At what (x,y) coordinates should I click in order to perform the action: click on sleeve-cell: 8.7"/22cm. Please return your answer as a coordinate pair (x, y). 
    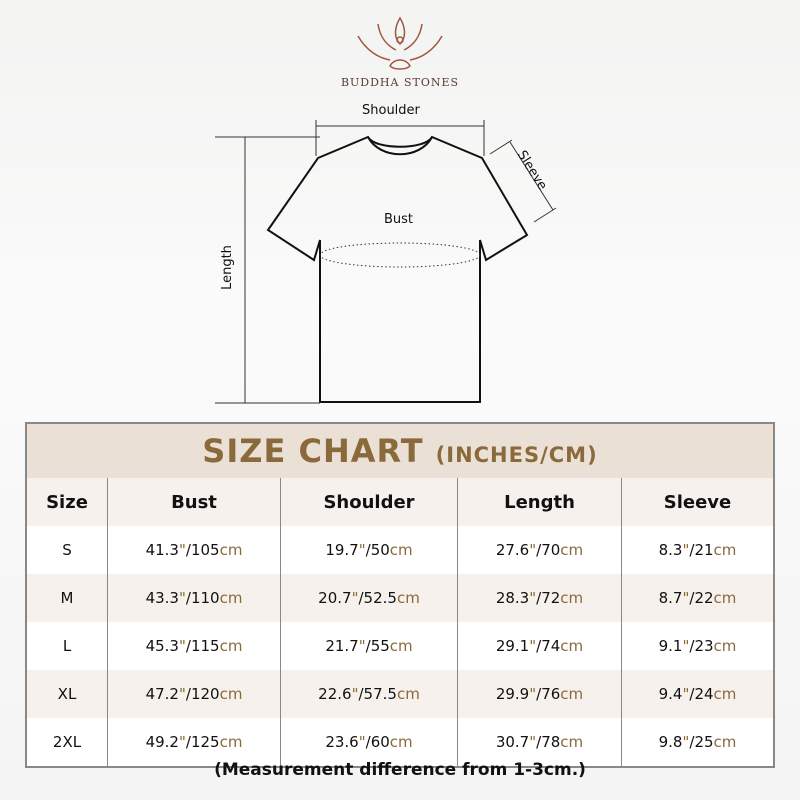
    Looking at the image, I should click on (697, 598).